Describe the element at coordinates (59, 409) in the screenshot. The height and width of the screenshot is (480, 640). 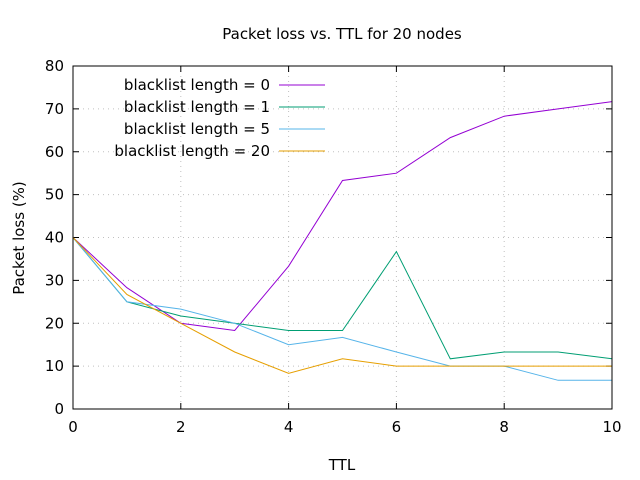
I see `y-tick-label: 0` at that location.